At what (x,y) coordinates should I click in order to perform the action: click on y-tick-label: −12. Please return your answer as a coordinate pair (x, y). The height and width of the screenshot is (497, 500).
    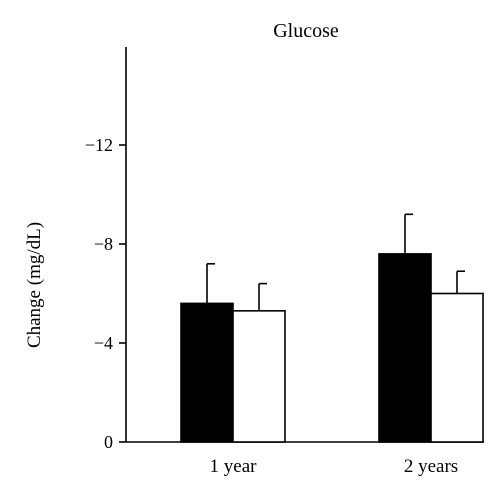
    Looking at the image, I should click on (99, 145).